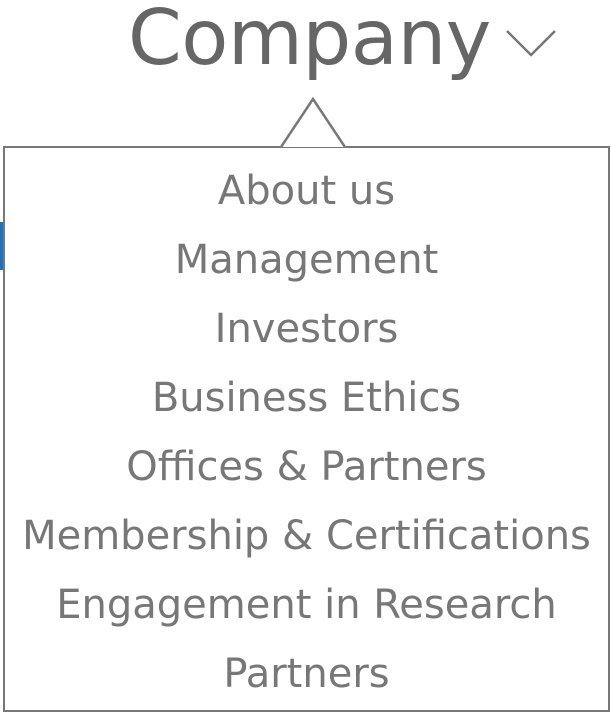 The width and height of the screenshot is (611, 714). I want to click on menu-item-management: Management, so click(306, 260).